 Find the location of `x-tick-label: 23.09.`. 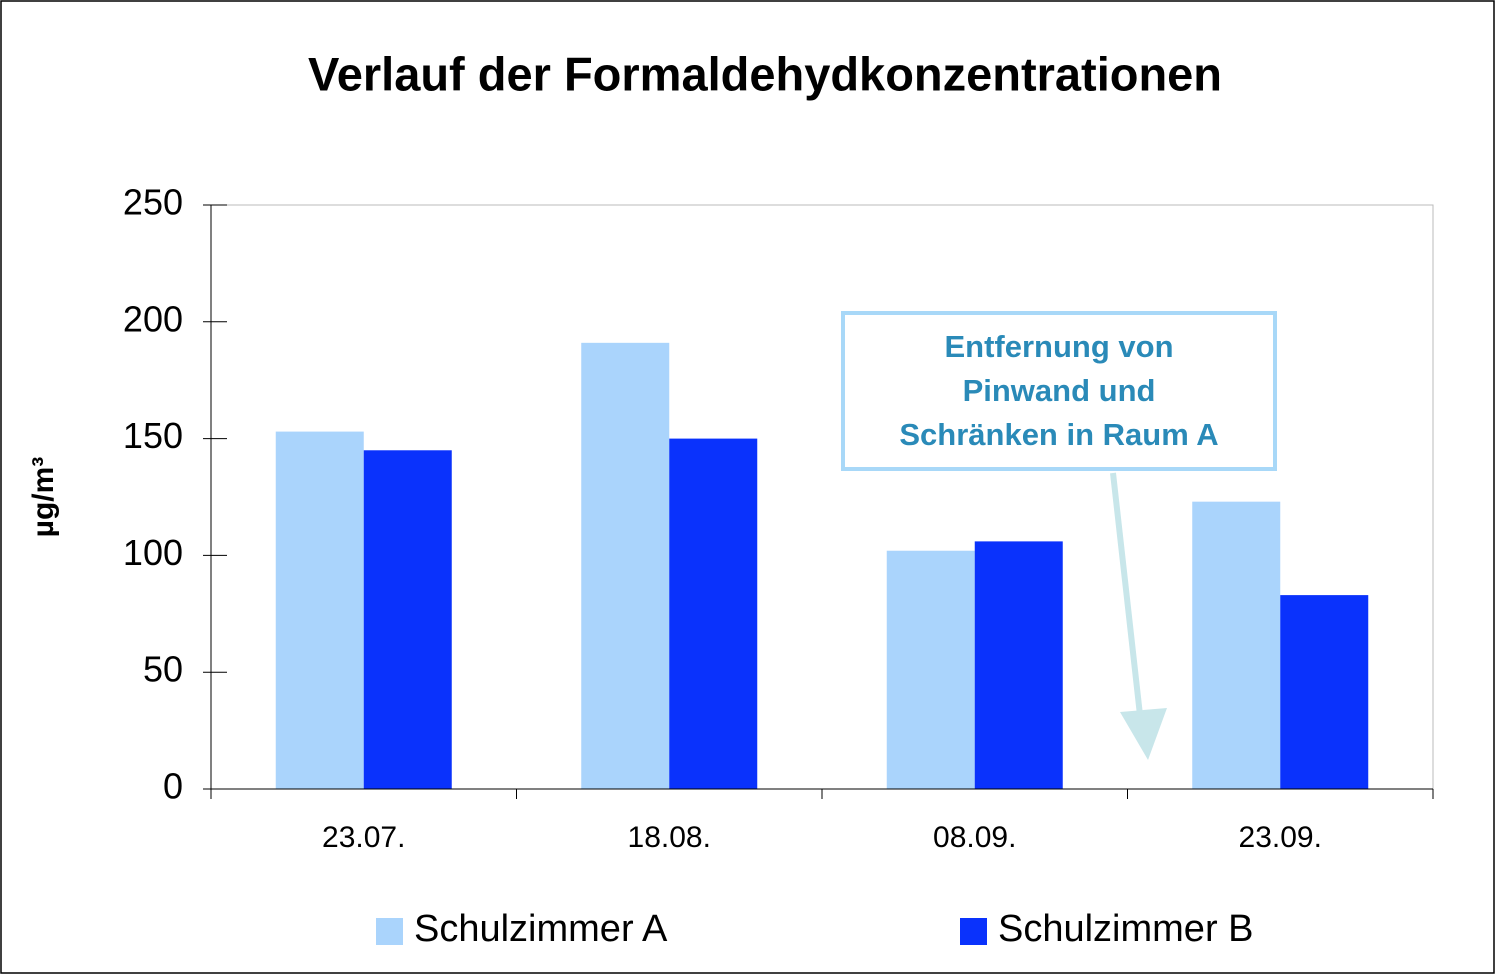

x-tick-label: 23.09. is located at coordinates (1280, 837).